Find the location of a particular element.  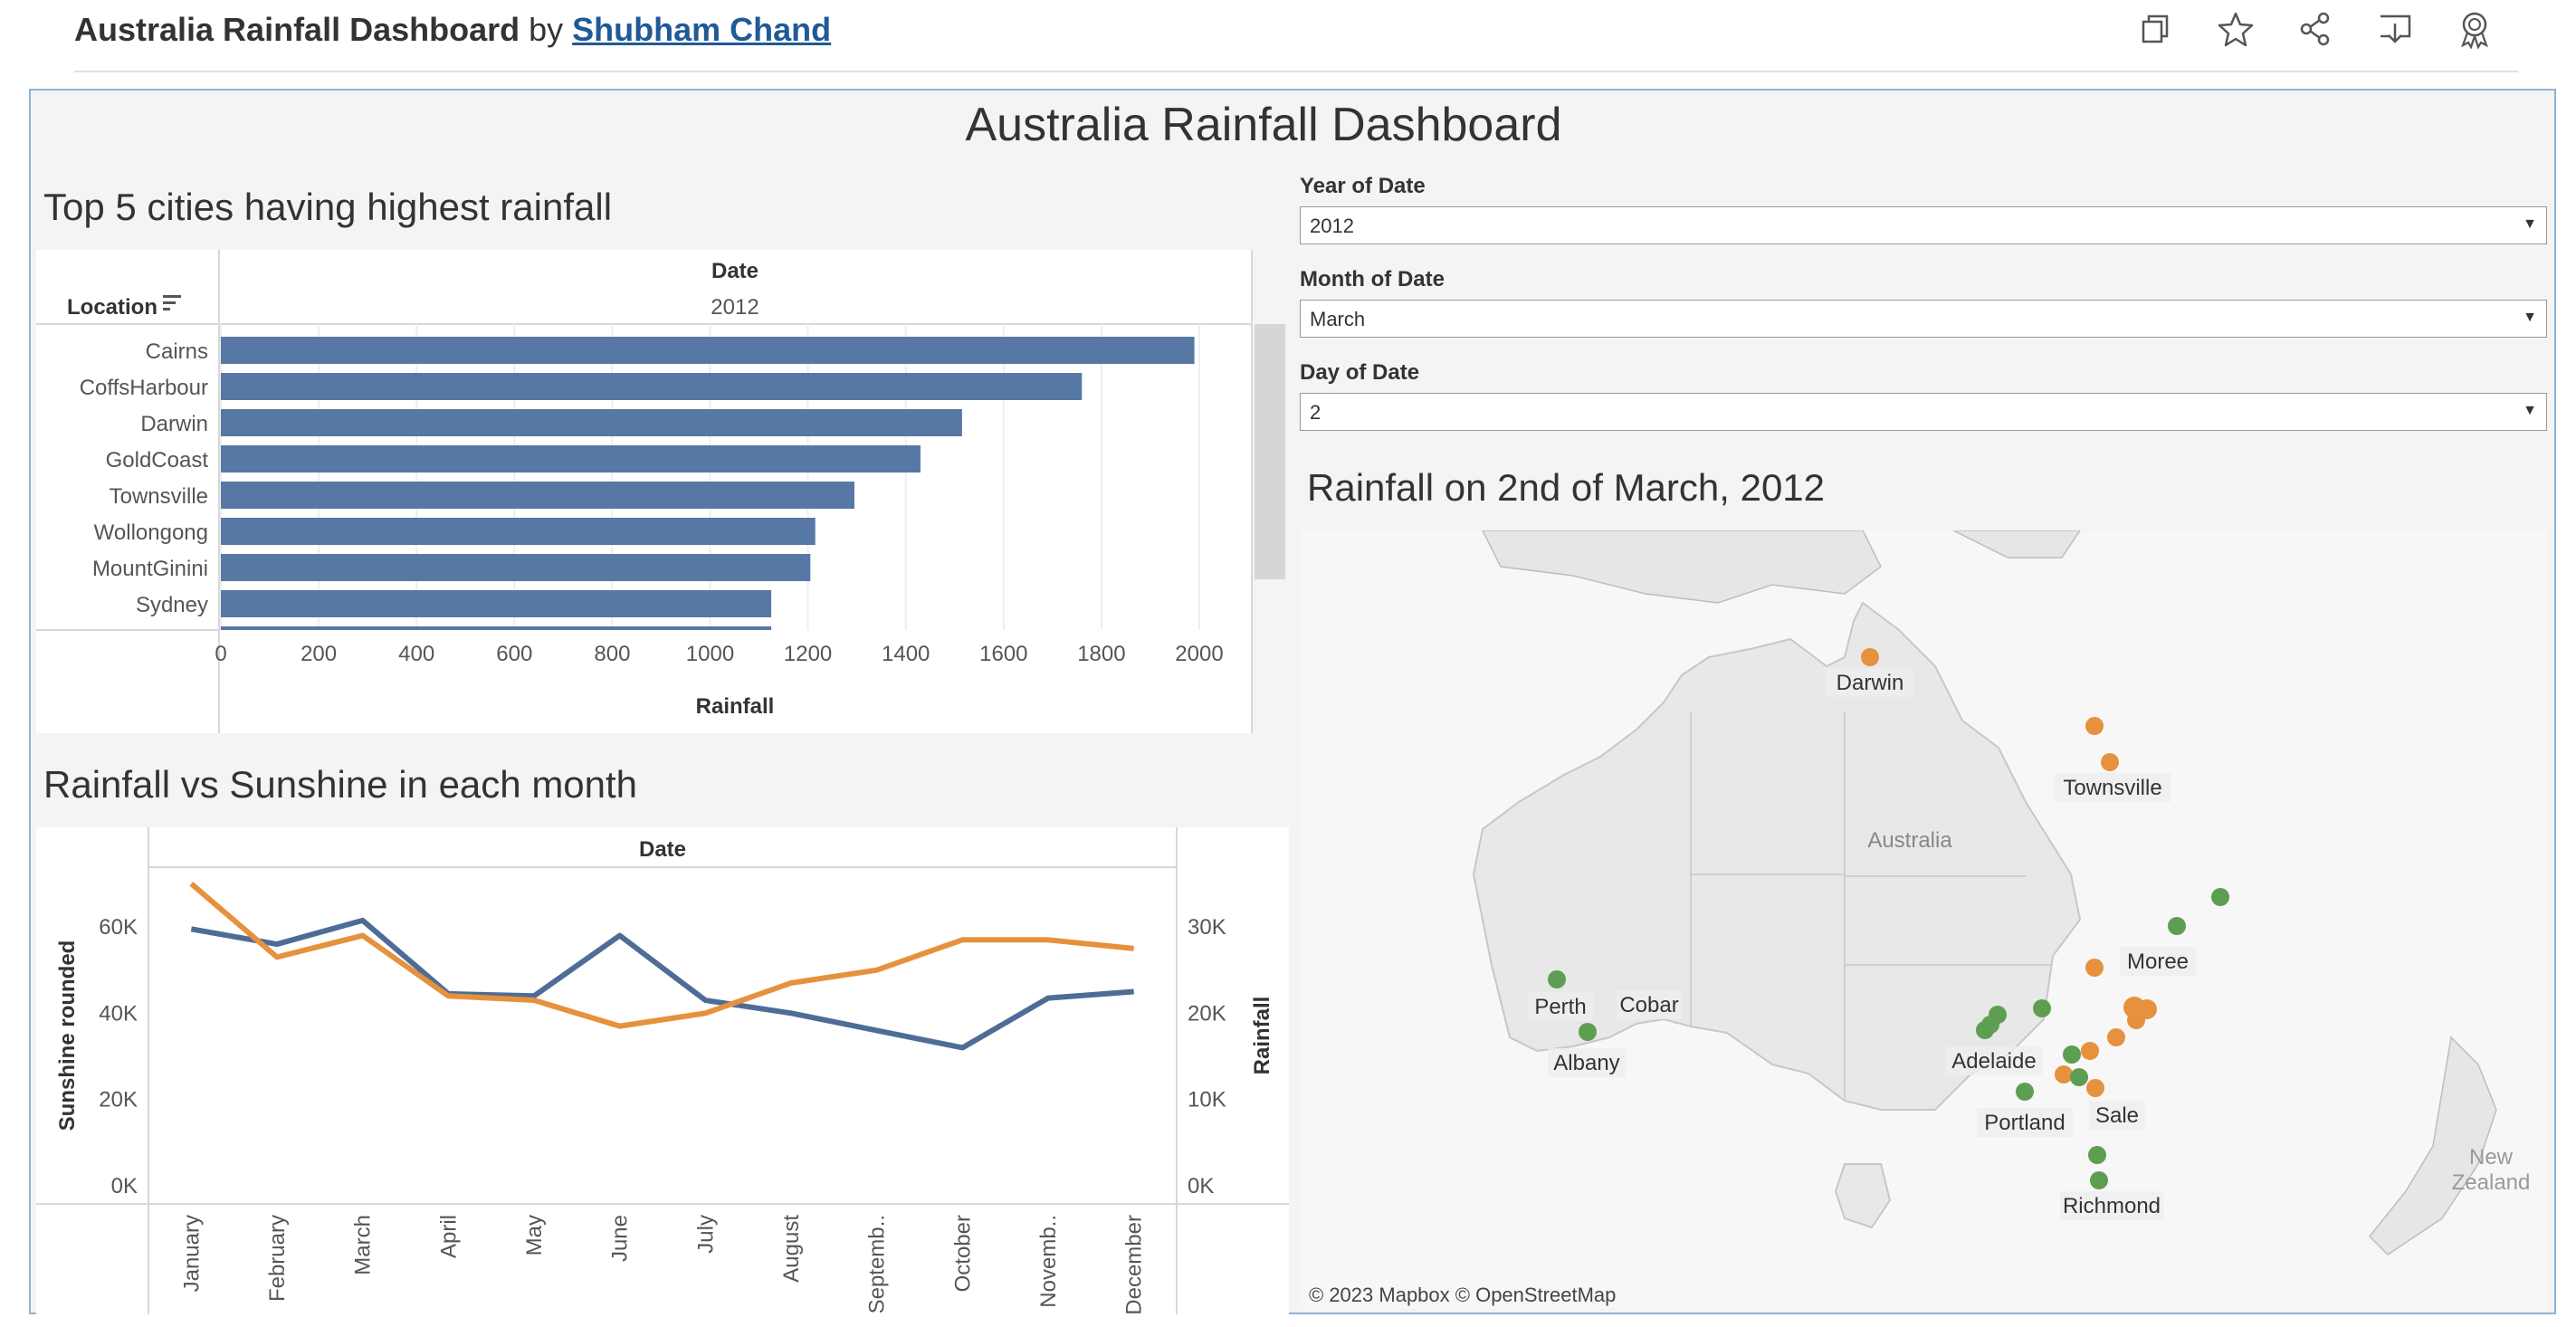

bar-category-label: Sydney is located at coordinates (172, 605).